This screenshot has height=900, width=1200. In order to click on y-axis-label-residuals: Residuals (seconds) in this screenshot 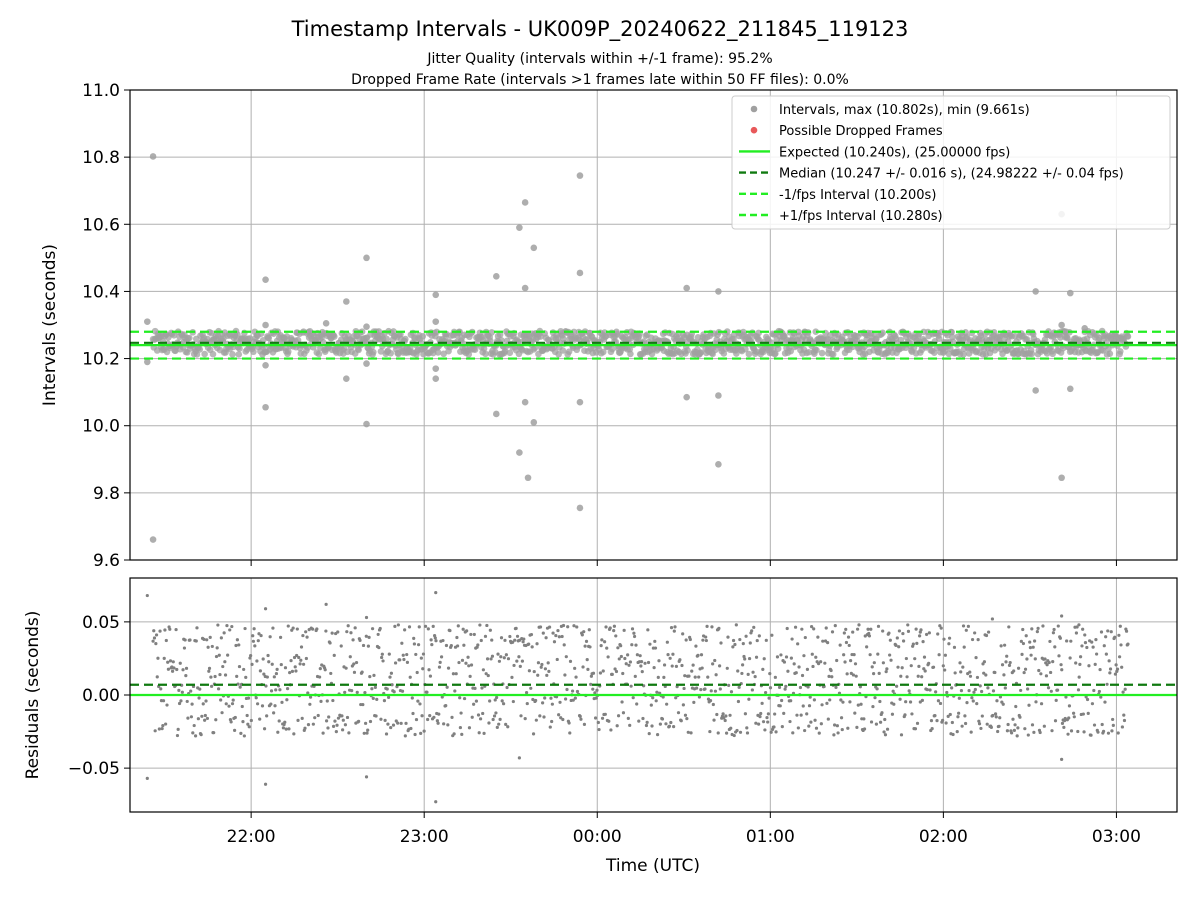, I will do `click(33, 695)`.